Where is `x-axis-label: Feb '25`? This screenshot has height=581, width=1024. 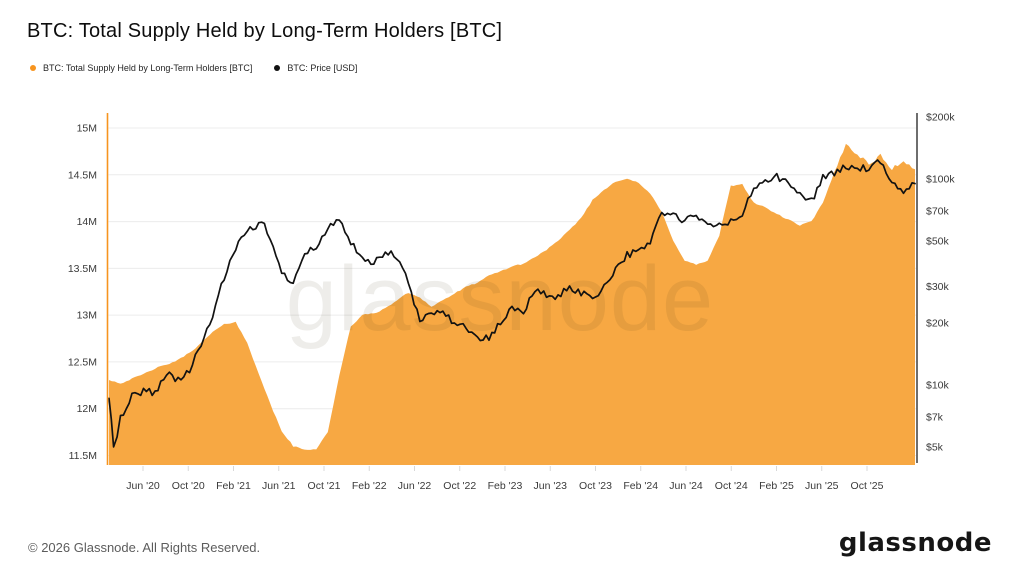
x-axis-label: Feb '25 is located at coordinates (776, 486).